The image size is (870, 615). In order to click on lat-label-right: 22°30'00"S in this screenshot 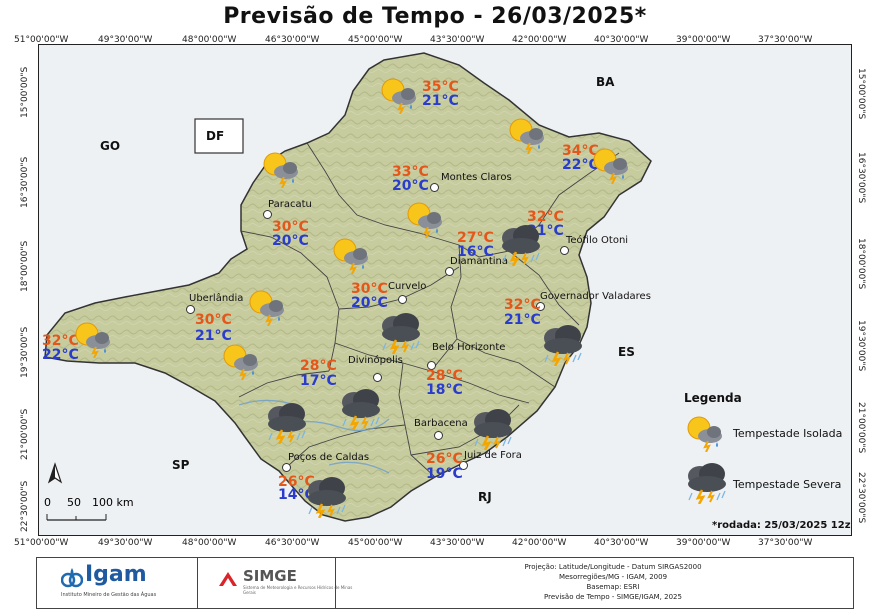, I will do `click(861, 498)`.